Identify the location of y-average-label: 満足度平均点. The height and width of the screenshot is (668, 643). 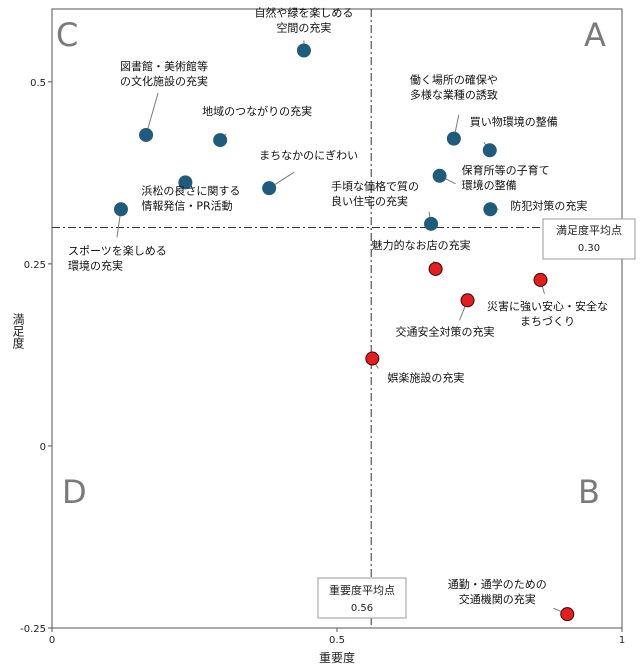
(589, 230).